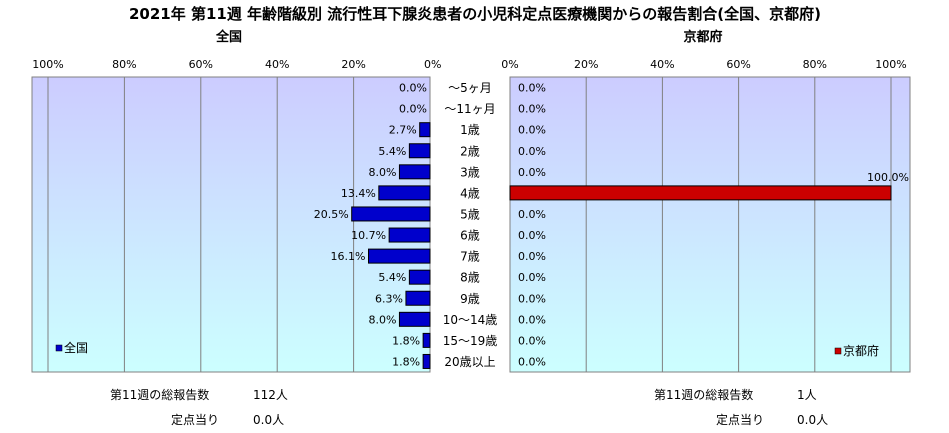 The image size is (949, 433). Describe the element at coordinates (159, 394) in the screenshot. I see `national-total-label: 第11週の総報告数` at that location.